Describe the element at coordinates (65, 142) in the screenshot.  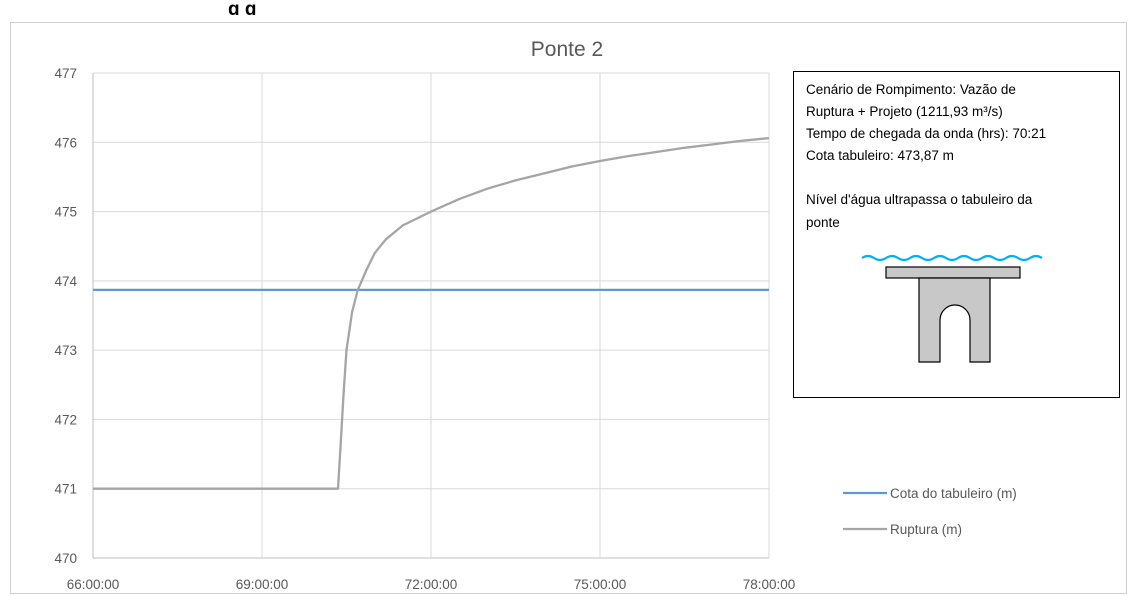
I see `y-tick-label: 476` at that location.